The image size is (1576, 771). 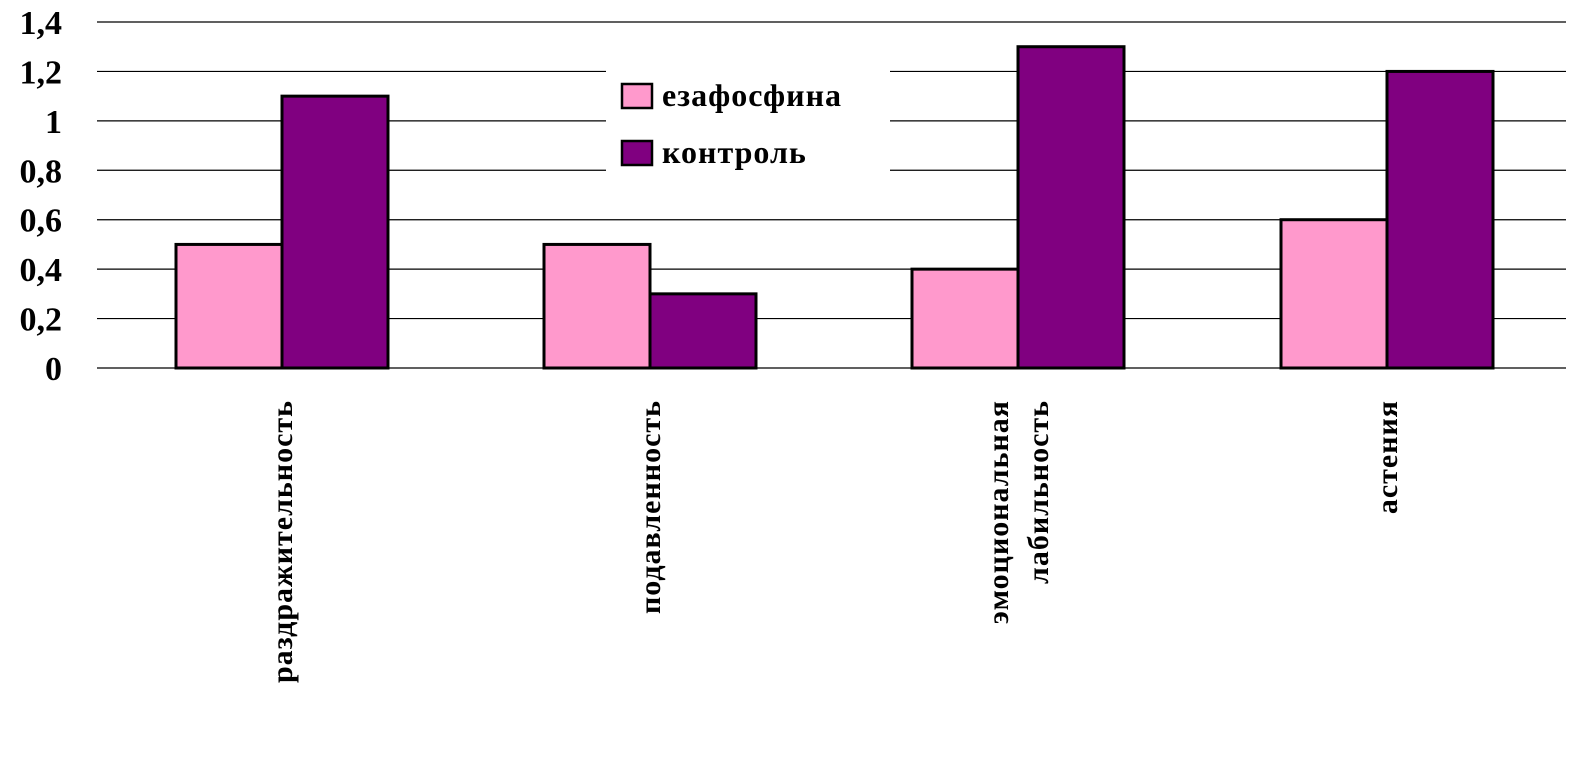 I want to click on legend-label: езафосфина, so click(x=752, y=95).